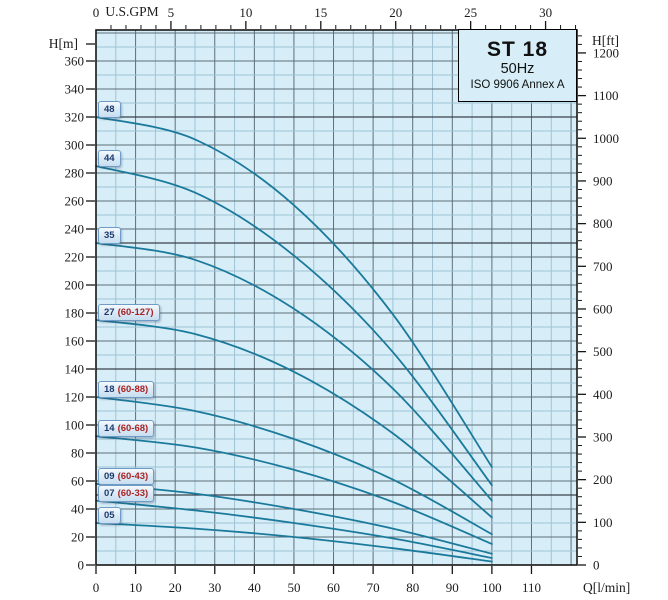 Image resolution: width=668 pixels, height=600 pixels. I want to click on left-axis-unit-label: H[m], so click(63, 43).